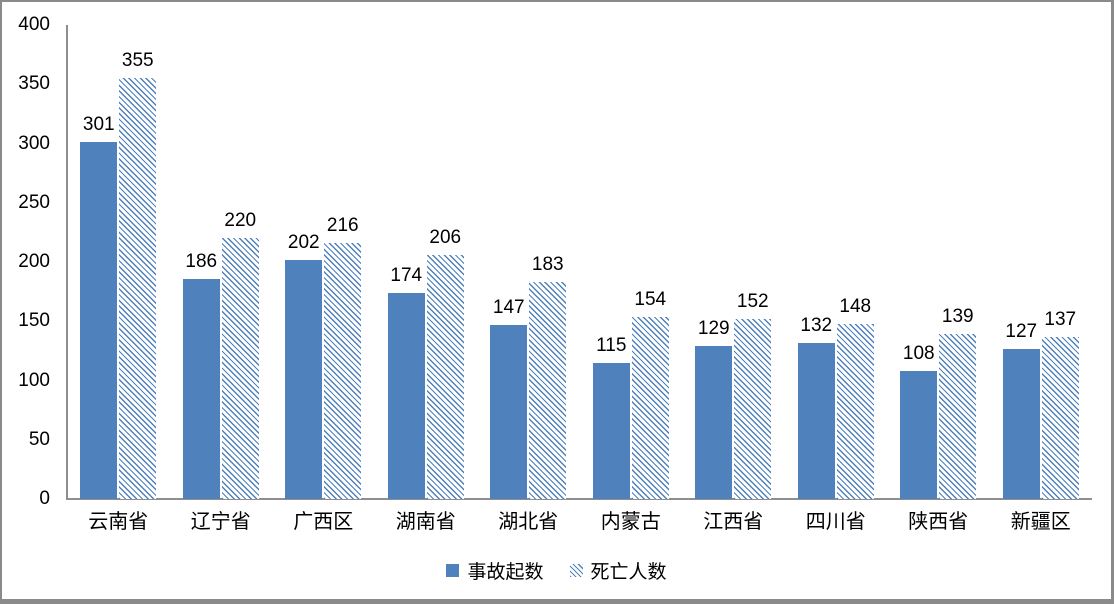  Describe the element at coordinates (628, 572) in the screenshot. I see `legend-label-deaths: 死亡人数` at that location.